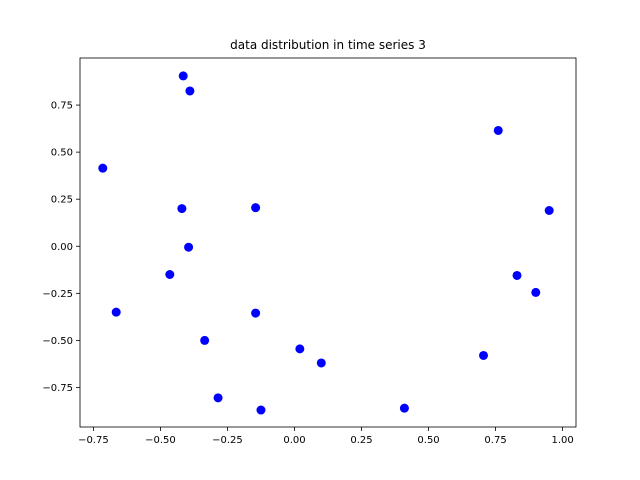 Image resolution: width=640 pixels, height=480 pixels. Describe the element at coordinates (57, 294) in the screenshot. I see `y-tick-label: −0.25` at that location.